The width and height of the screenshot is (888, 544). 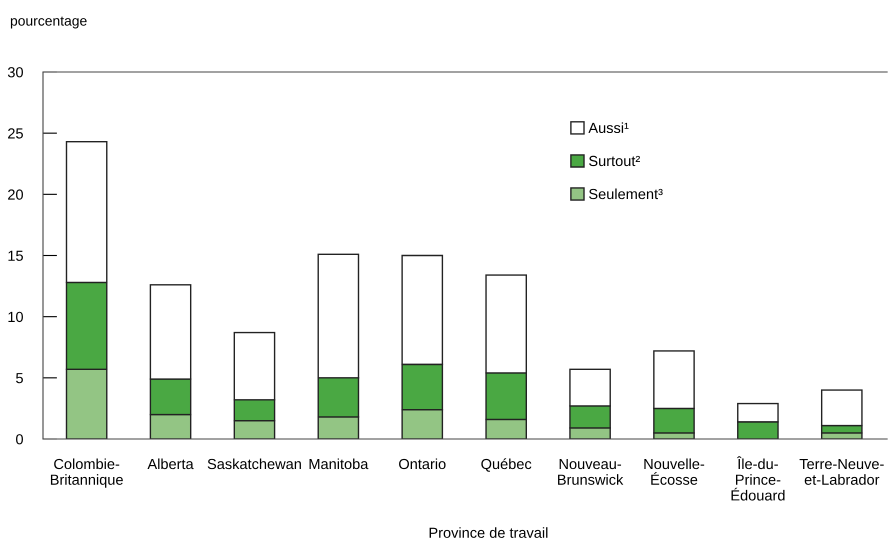 I want to click on y-tick-label: 15, so click(x=15, y=255).